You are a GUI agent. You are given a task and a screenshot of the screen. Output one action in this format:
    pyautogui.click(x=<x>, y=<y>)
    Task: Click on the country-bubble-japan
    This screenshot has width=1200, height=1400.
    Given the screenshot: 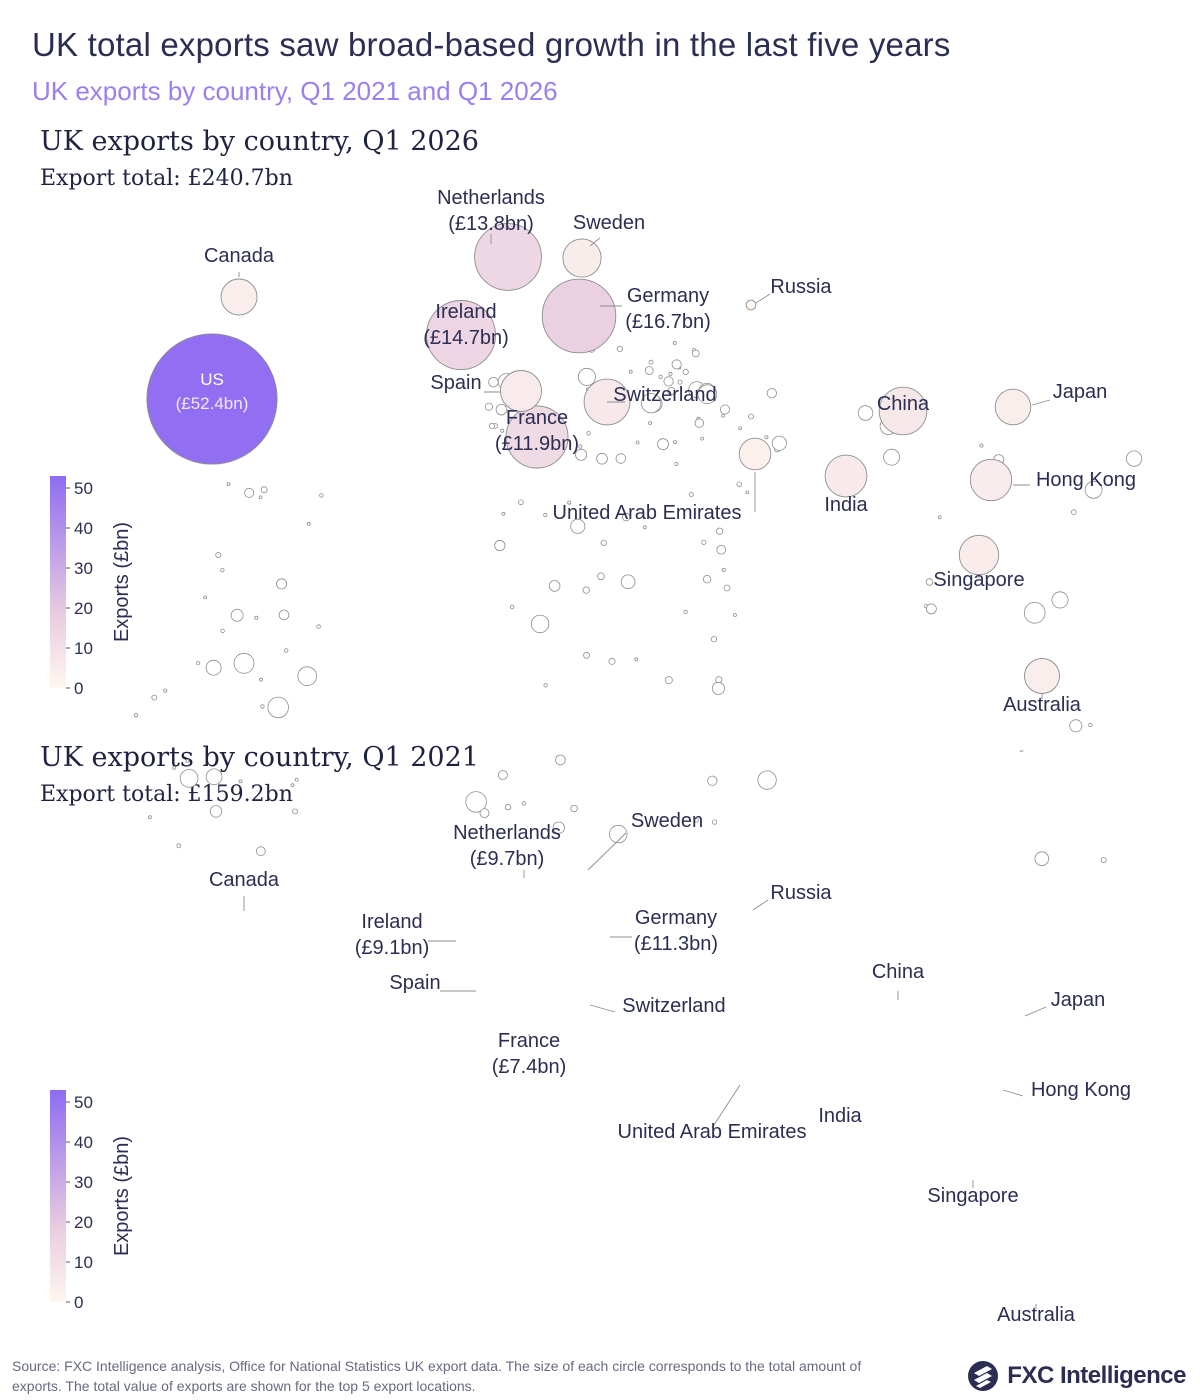 What is the action you would take?
    pyautogui.click(x=1013, y=407)
    